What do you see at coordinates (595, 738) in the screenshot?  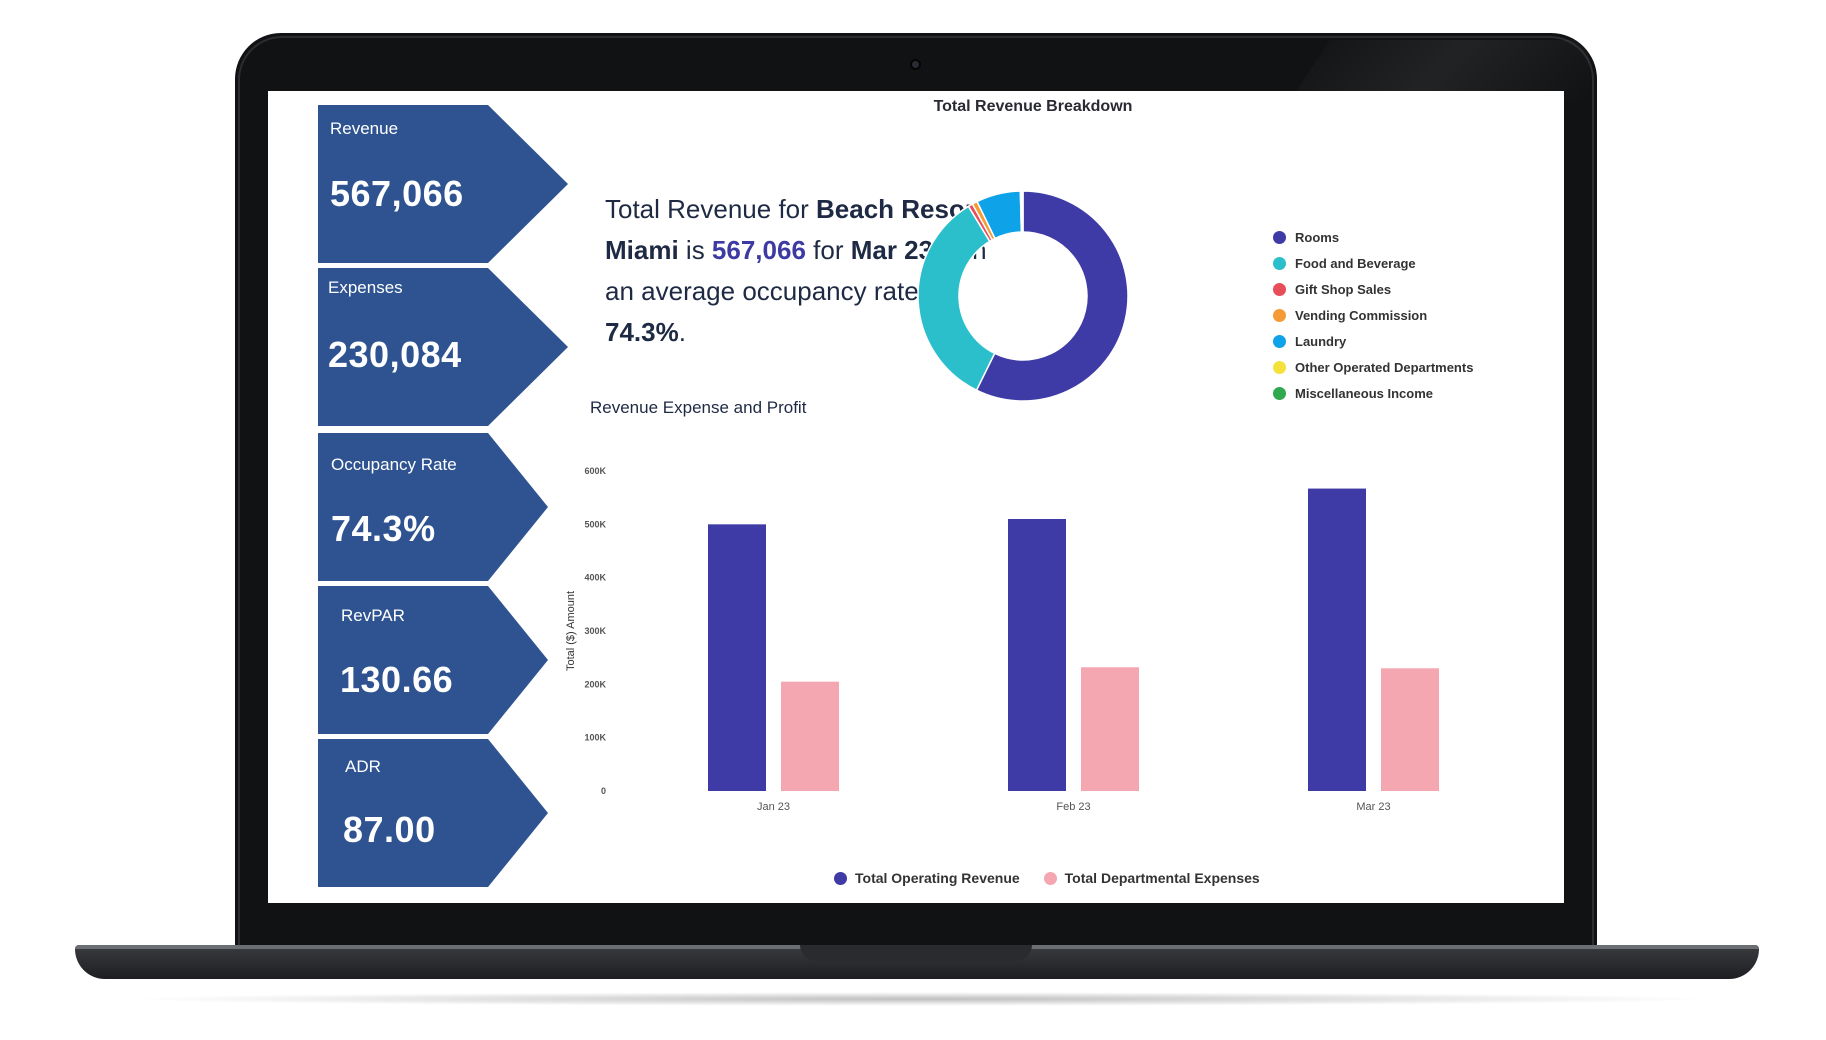 I see `y-tick-label: 100K` at bounding box center [595, 738].